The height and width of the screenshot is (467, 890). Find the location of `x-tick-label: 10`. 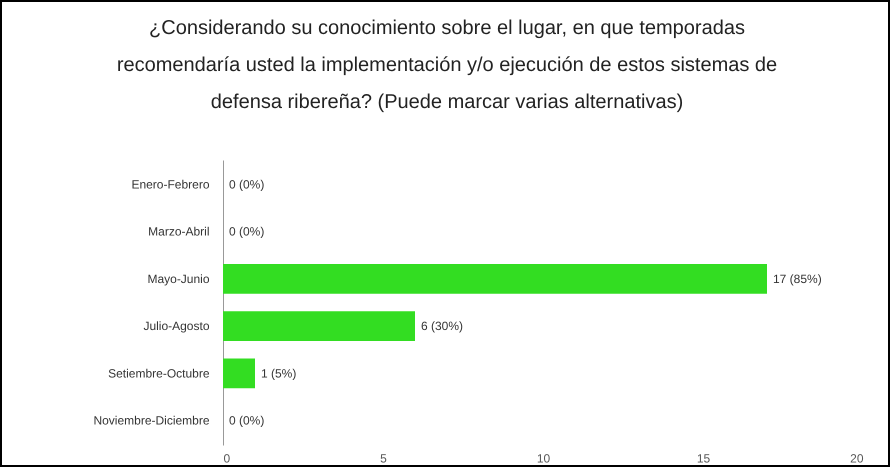

x-tick-label: 10 is located at coordinates (543, 459).